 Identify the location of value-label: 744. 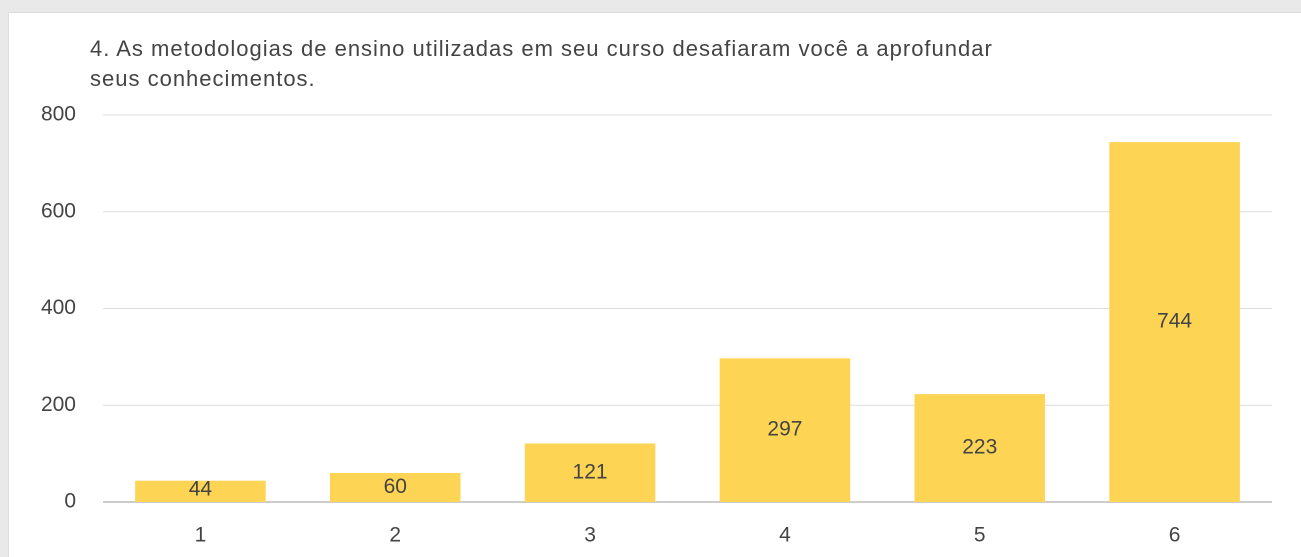
(1174, 321).